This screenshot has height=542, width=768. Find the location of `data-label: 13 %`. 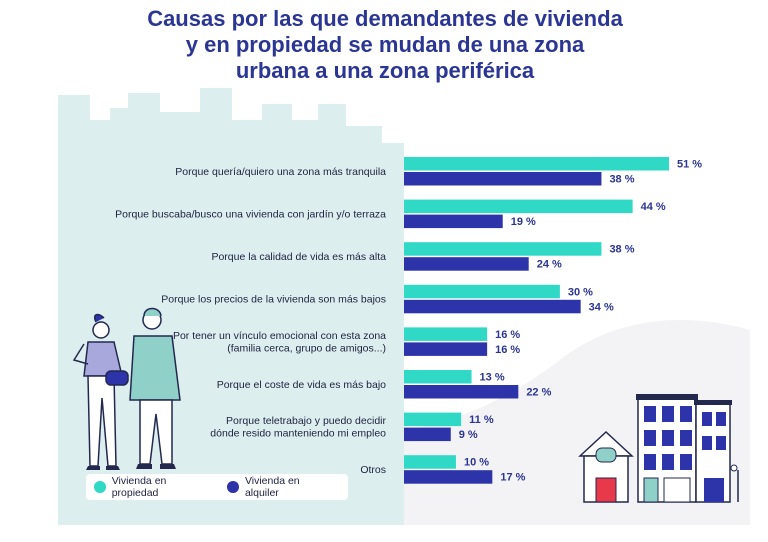

data-label: 13 % is located at coordinates (492, 378).